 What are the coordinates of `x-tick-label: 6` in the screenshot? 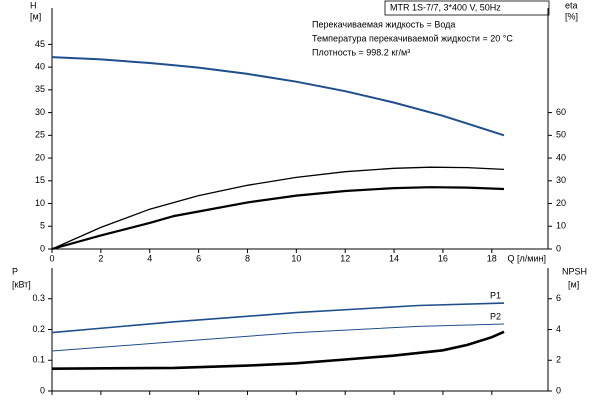 It's located at (198, 258).